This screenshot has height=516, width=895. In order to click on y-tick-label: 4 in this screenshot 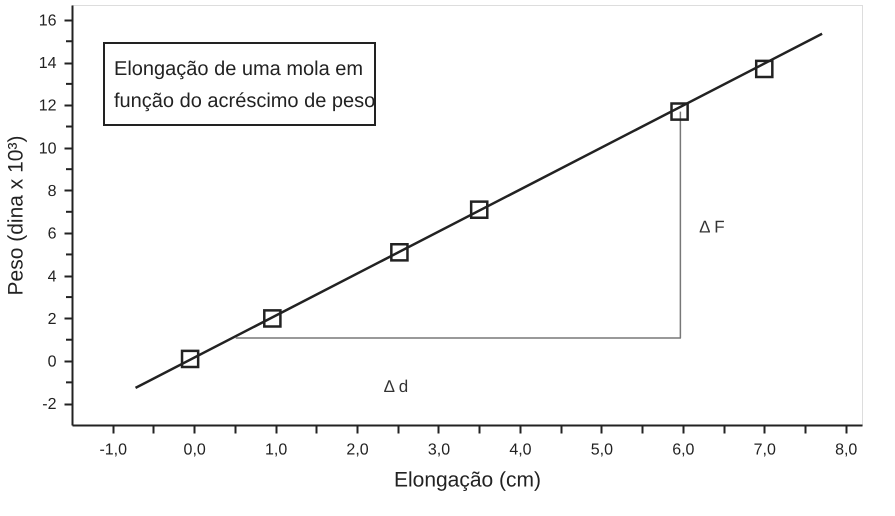, I will do `click(52, 277)`.